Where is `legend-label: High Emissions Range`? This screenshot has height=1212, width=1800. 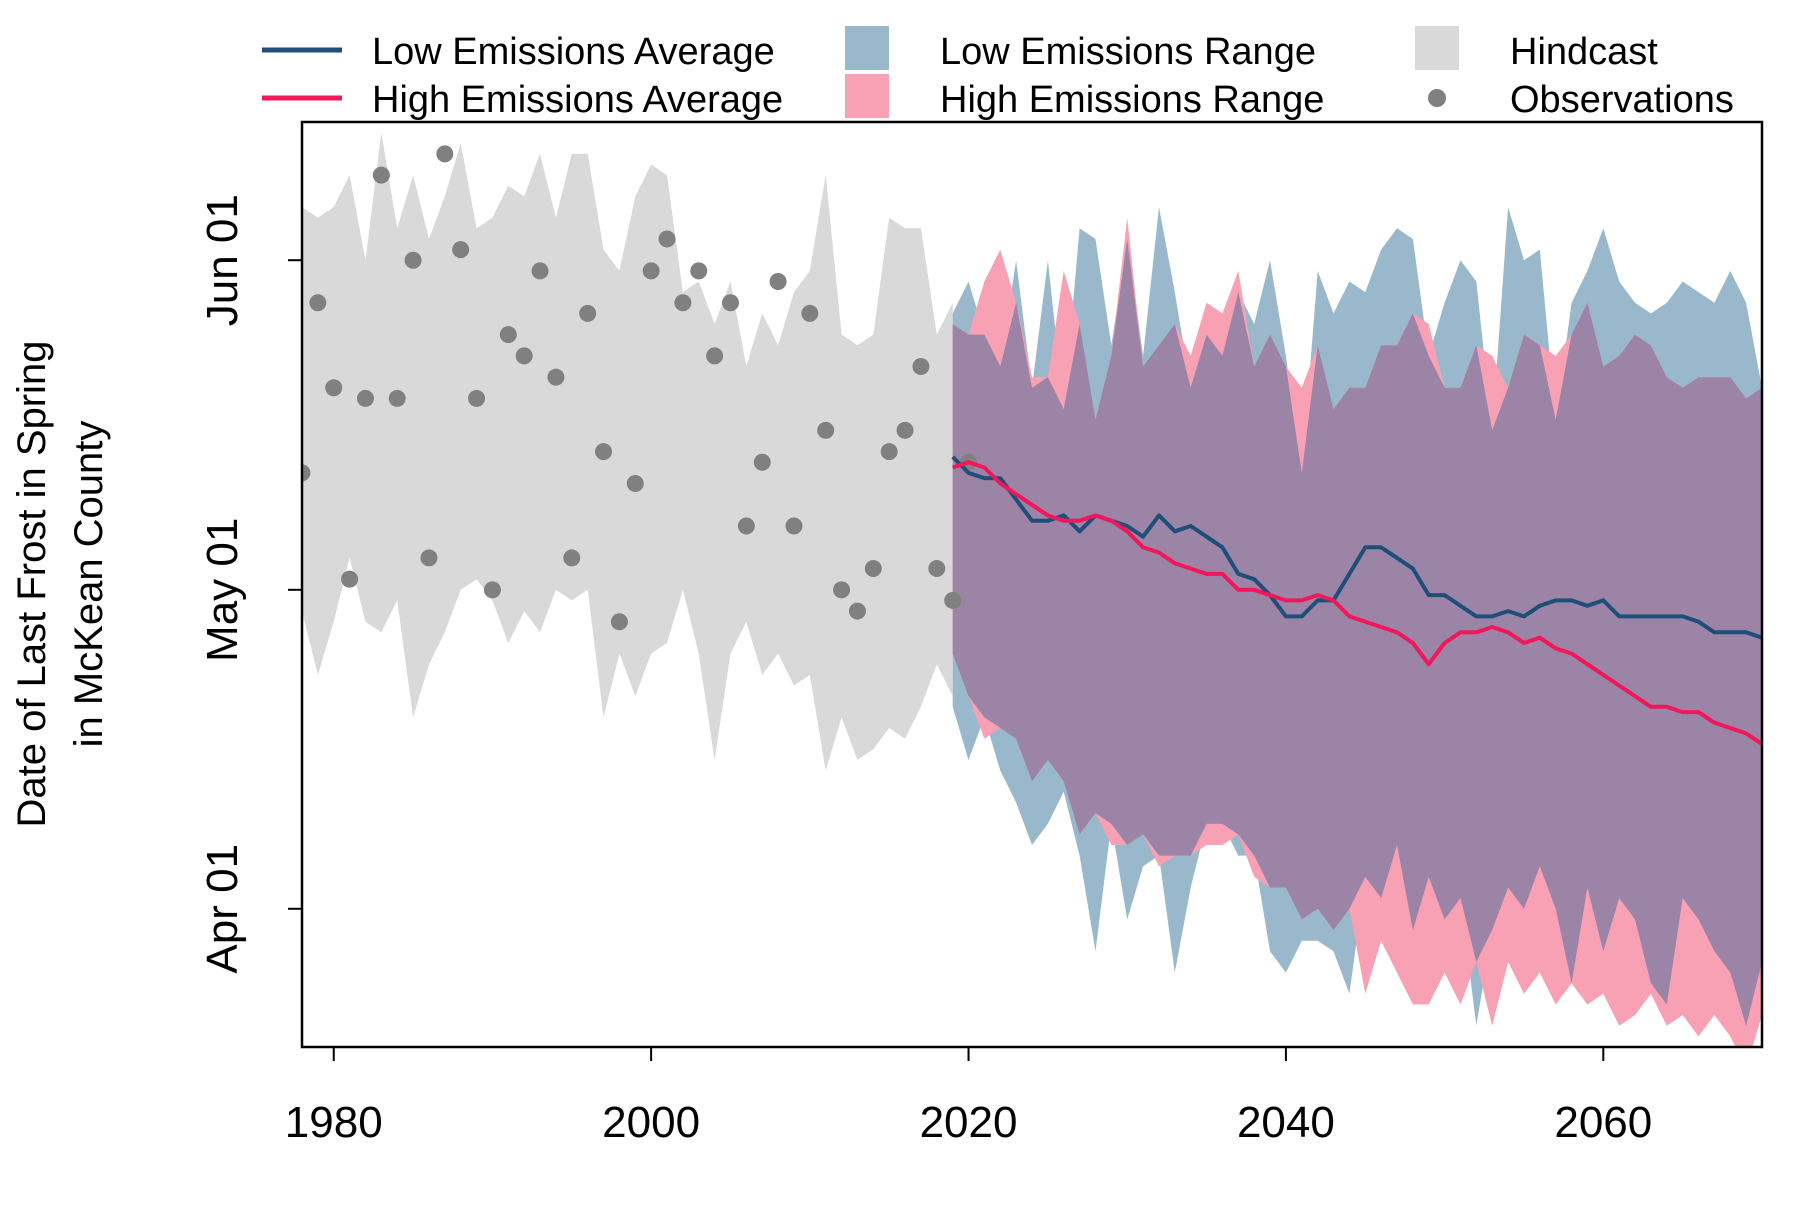
legend-label: High Emissions Range is located at coordinates (1132, 100).